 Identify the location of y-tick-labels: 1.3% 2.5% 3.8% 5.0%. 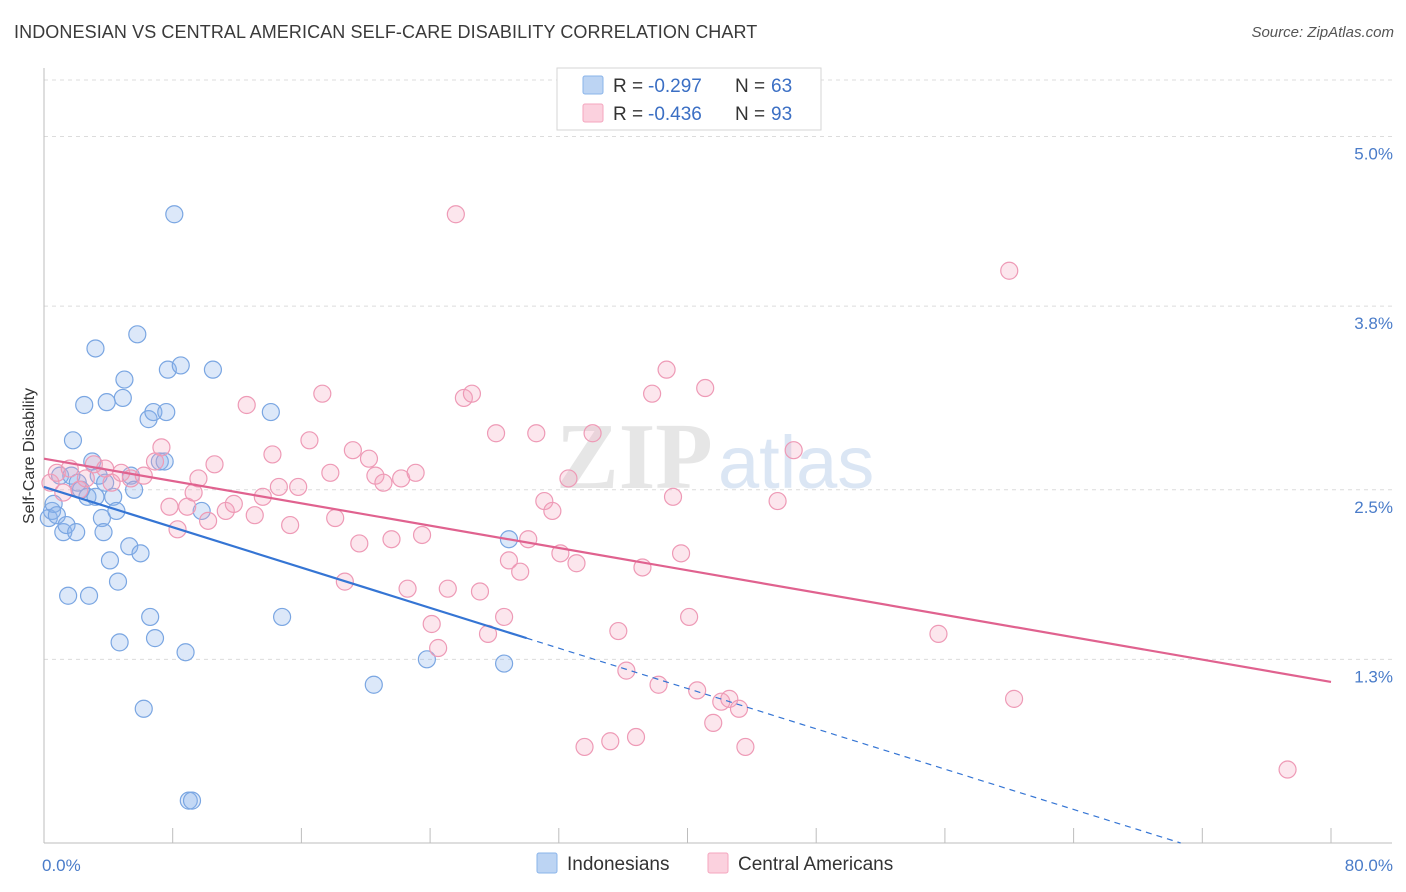
(1373, 416).